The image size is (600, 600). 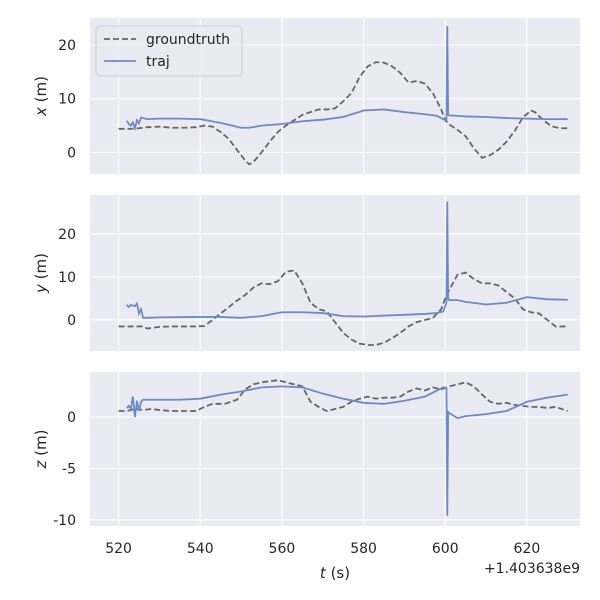 What do you see at coordinates (67, 100) in the screenshot?
I see `y-tick-label-x: 10` at bounding box center [67, 100].